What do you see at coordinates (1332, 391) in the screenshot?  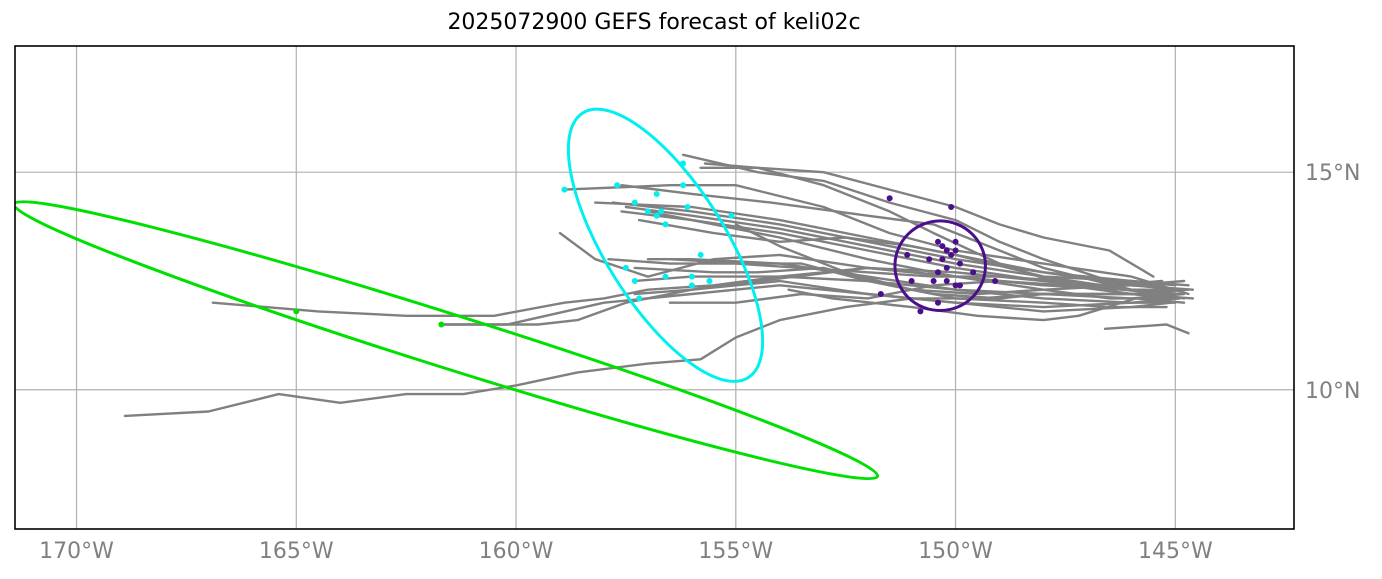 I see `lat-tick-label: 10°N` at bounding box center [1332, 391].